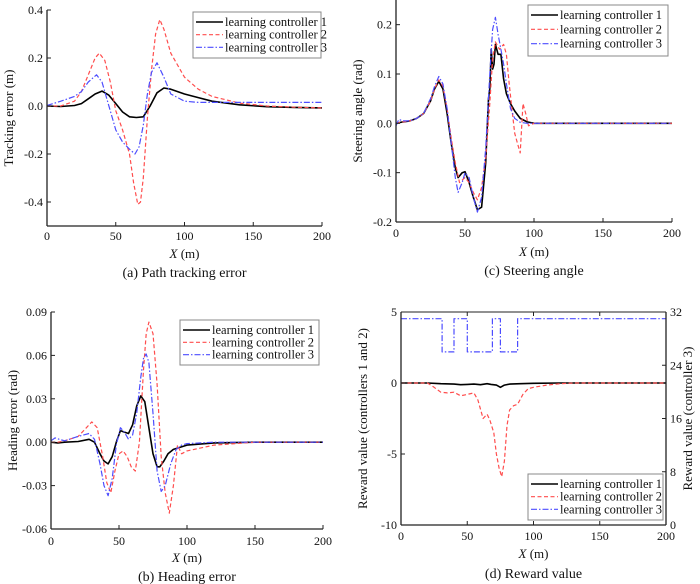 The image size is (700, 584). I want to click on y-axis-label: Heading error (rad), so click(12, 420).